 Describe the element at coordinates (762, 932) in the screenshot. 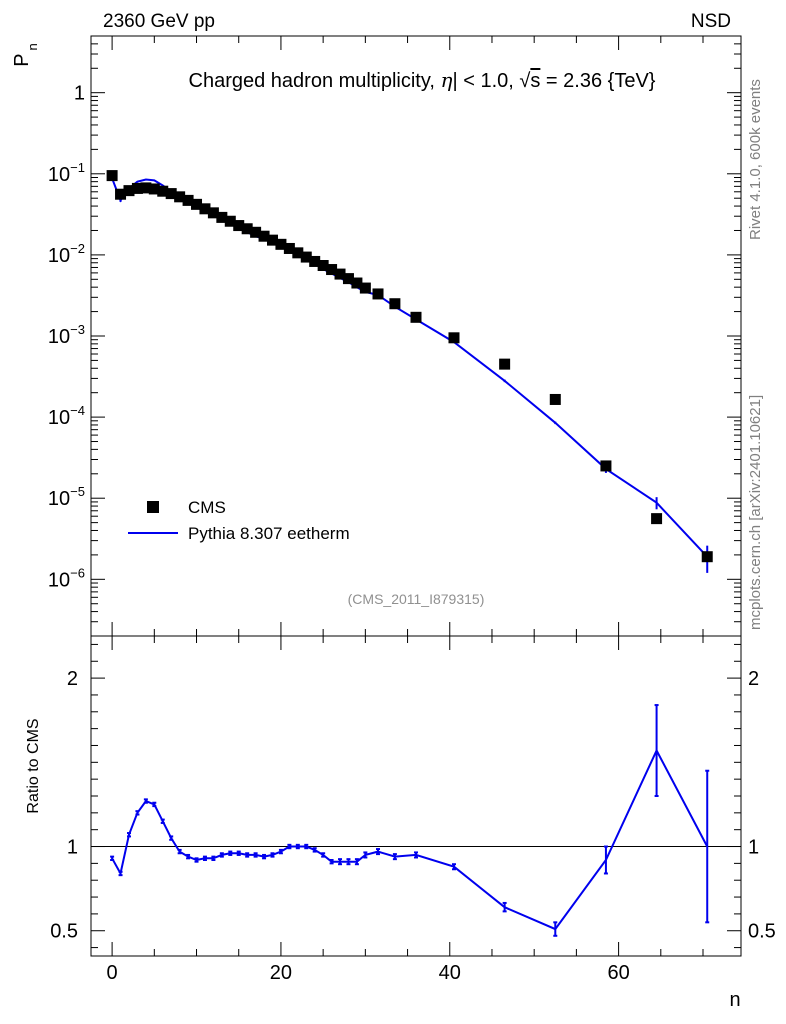

I see `ratio-y-tick-label-right: 0.5` at that location.